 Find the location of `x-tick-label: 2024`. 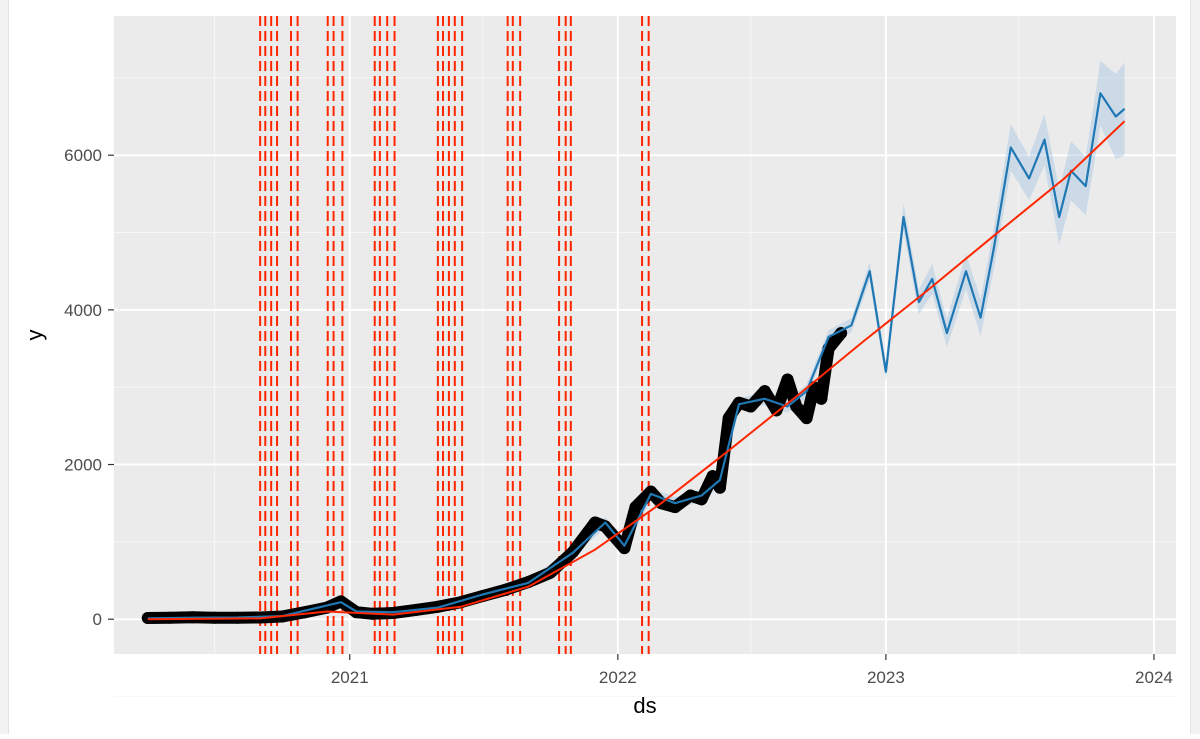

x-tick-label: 2024 is located at coordinates (1154, 677).